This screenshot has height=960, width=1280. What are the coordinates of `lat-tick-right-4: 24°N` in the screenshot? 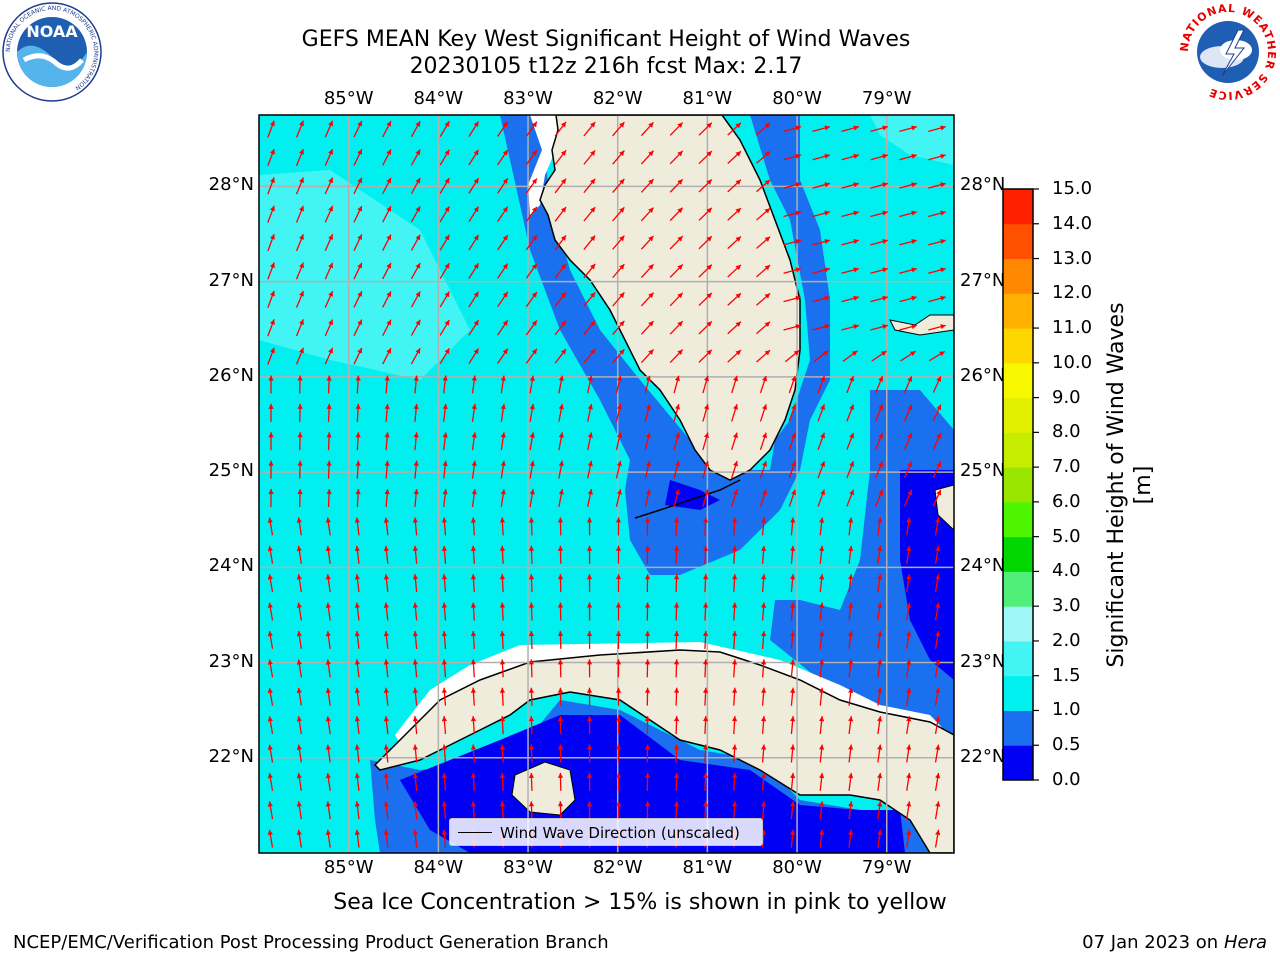 It's located at (983, 566).